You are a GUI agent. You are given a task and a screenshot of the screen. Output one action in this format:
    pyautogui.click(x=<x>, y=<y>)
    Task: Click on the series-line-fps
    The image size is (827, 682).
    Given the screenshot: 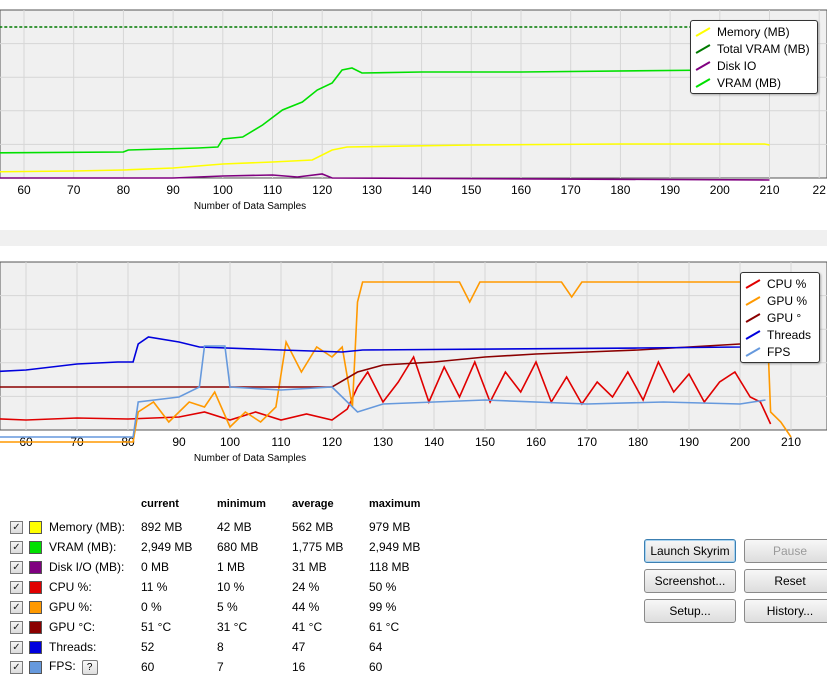 What is the action you would take?
    pyautogui.click(x=383, y=391)
    